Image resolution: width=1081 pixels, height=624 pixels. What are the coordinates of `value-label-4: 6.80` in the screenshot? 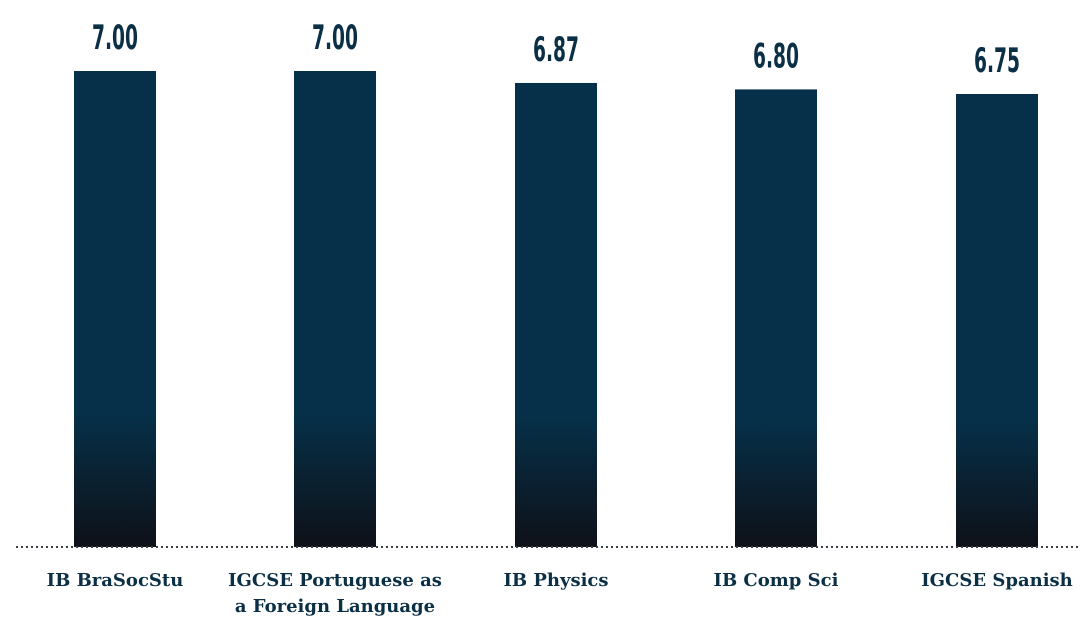 It's located at (776, 56).